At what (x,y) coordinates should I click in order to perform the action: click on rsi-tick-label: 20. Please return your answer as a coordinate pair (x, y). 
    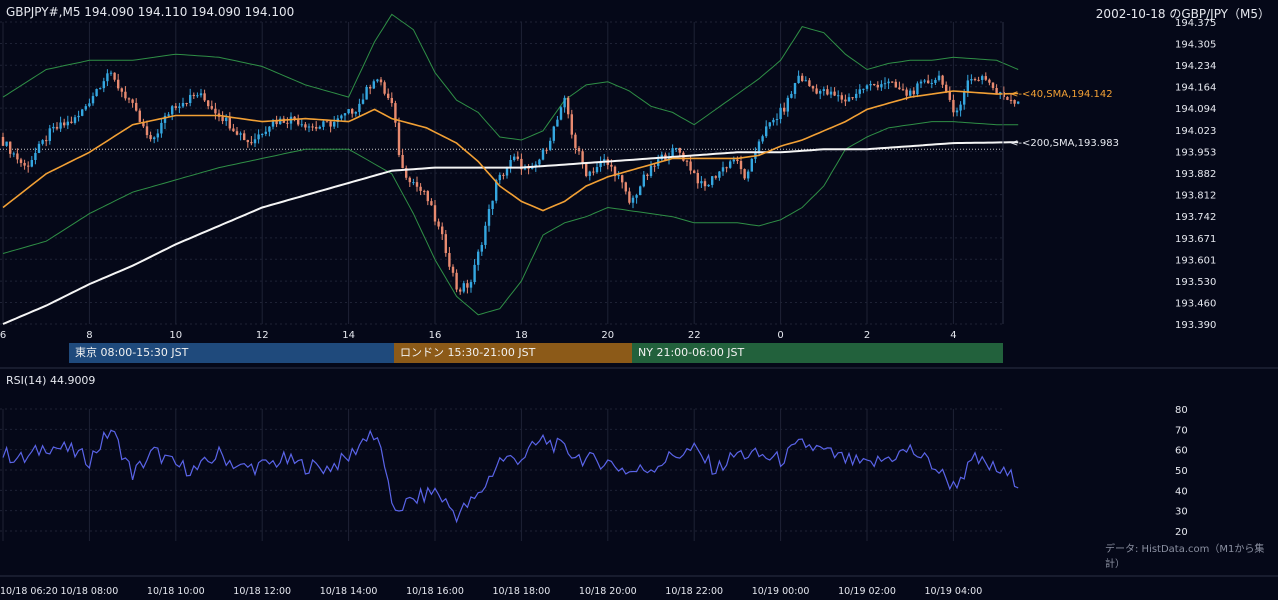
    Looking at the image, I should click on (1181, 532).